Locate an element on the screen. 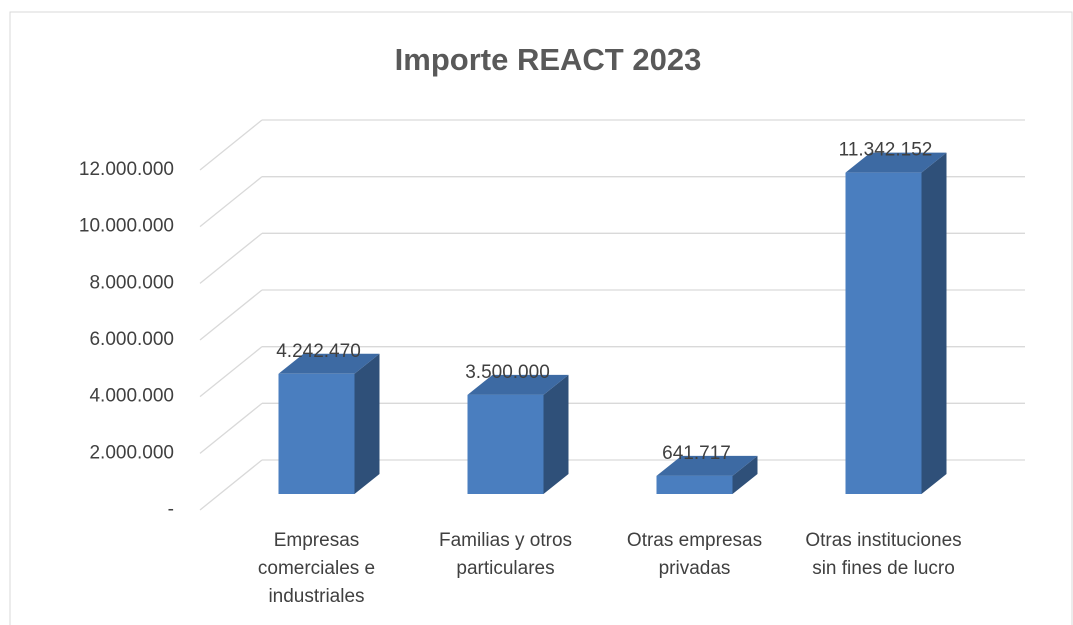  y-tick-label: 10.000.000 is located at coordinates (126, 226).